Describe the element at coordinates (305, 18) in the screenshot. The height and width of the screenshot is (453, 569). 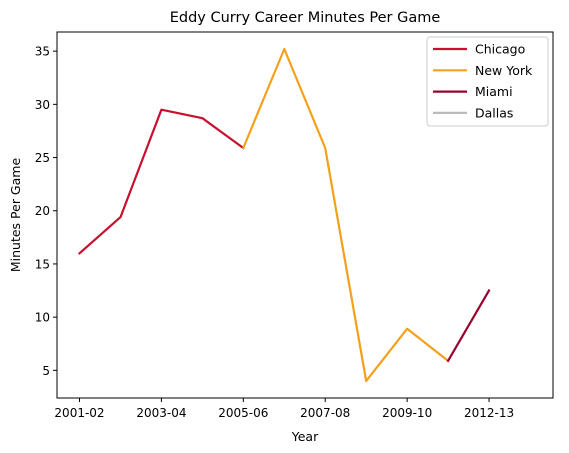
I see `chart-title: Eddy Curry Career Minutes Per Game` at that location.